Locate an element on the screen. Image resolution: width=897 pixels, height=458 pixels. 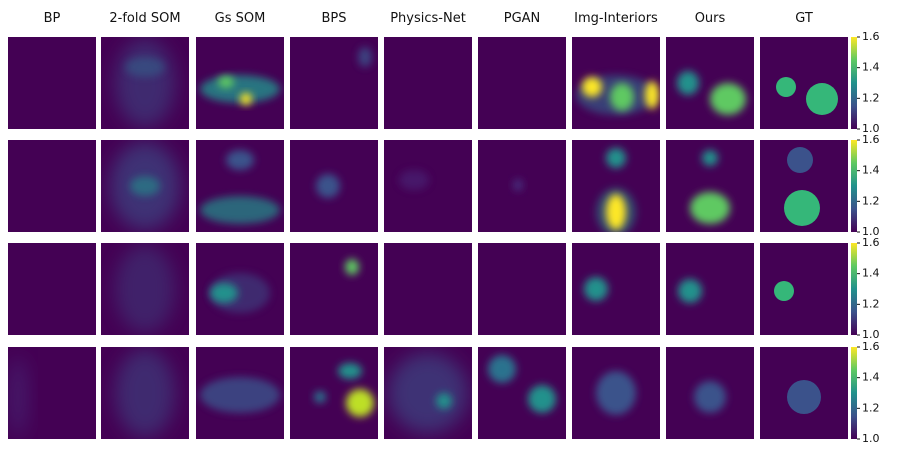
column-header: PGAN is located at coordinates (522, 18).